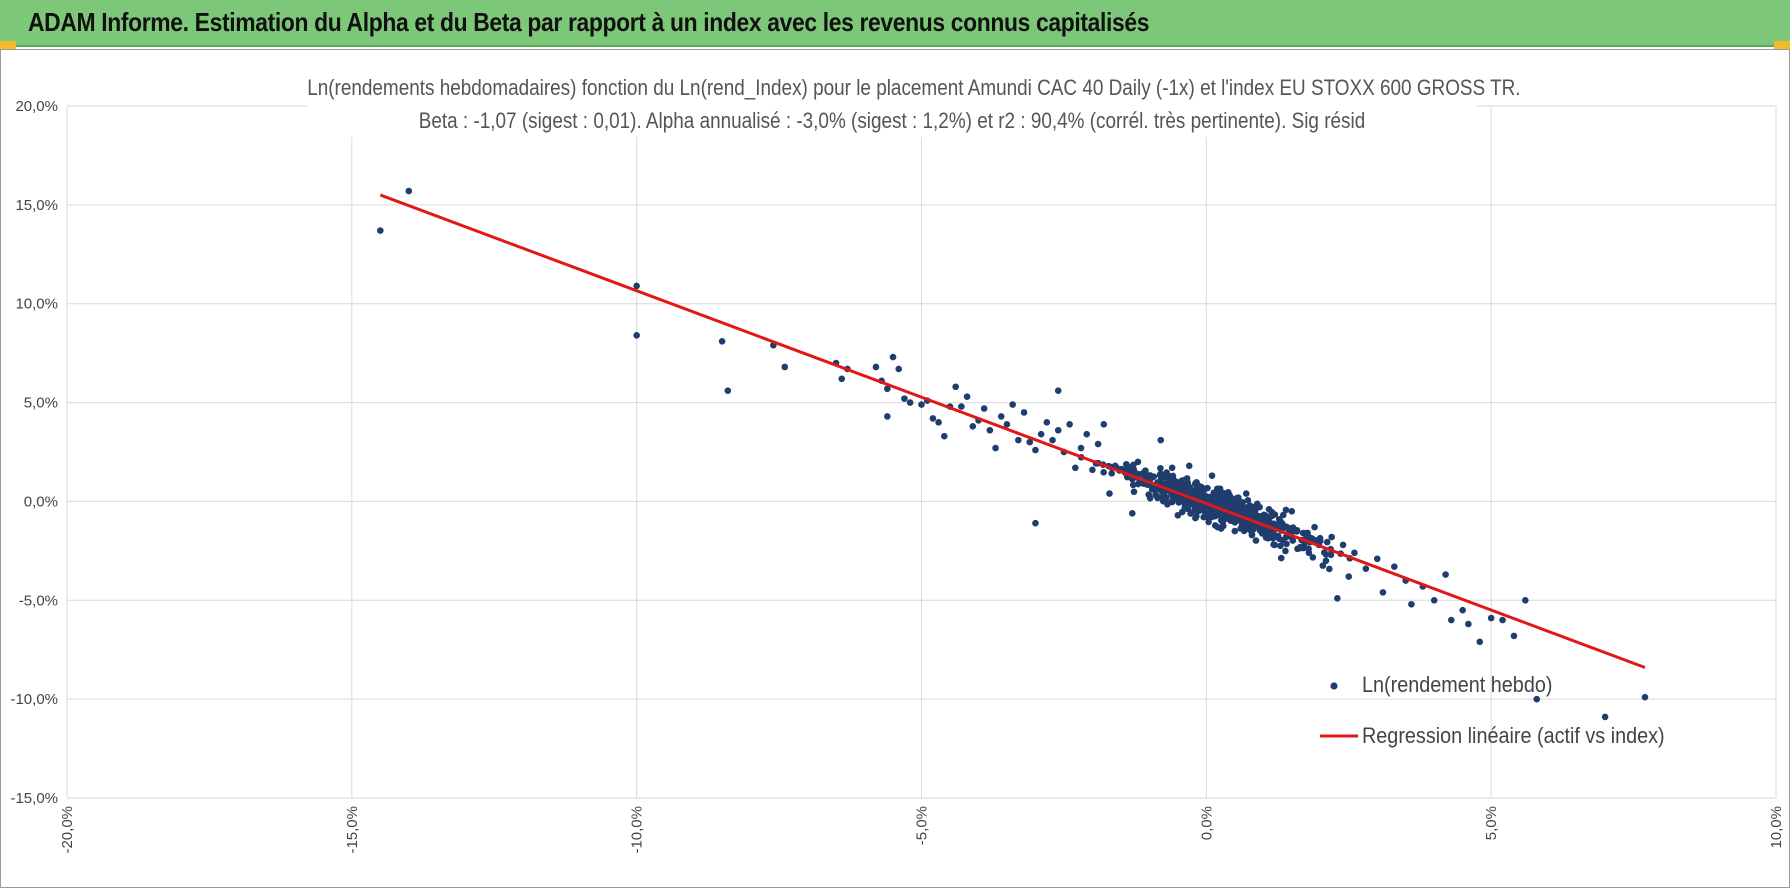 The height and width of the screenshot is (888, 1790). I want to click on y-tick-label: 15,0%, so click(36, 205).